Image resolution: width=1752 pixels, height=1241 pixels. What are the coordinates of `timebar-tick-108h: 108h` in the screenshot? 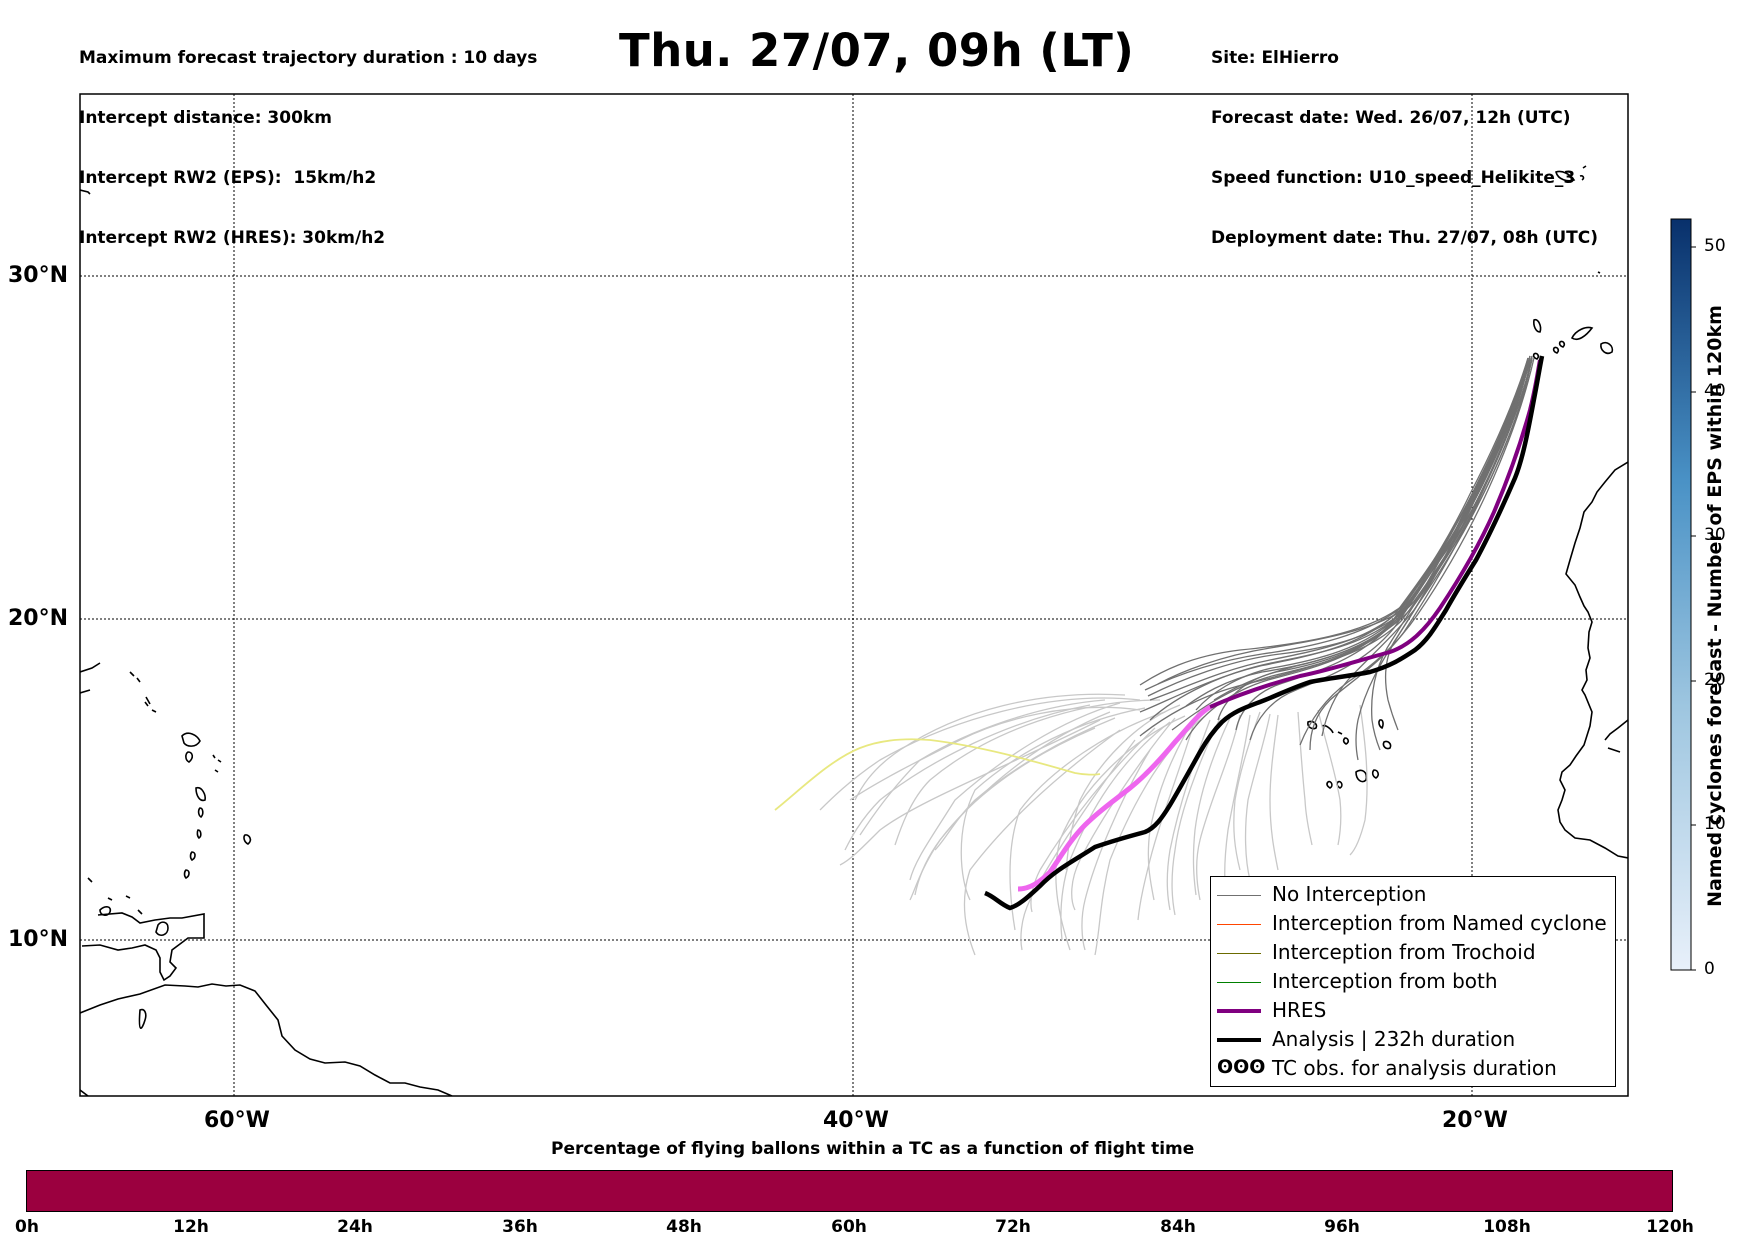 It's located at (1507, 1227).